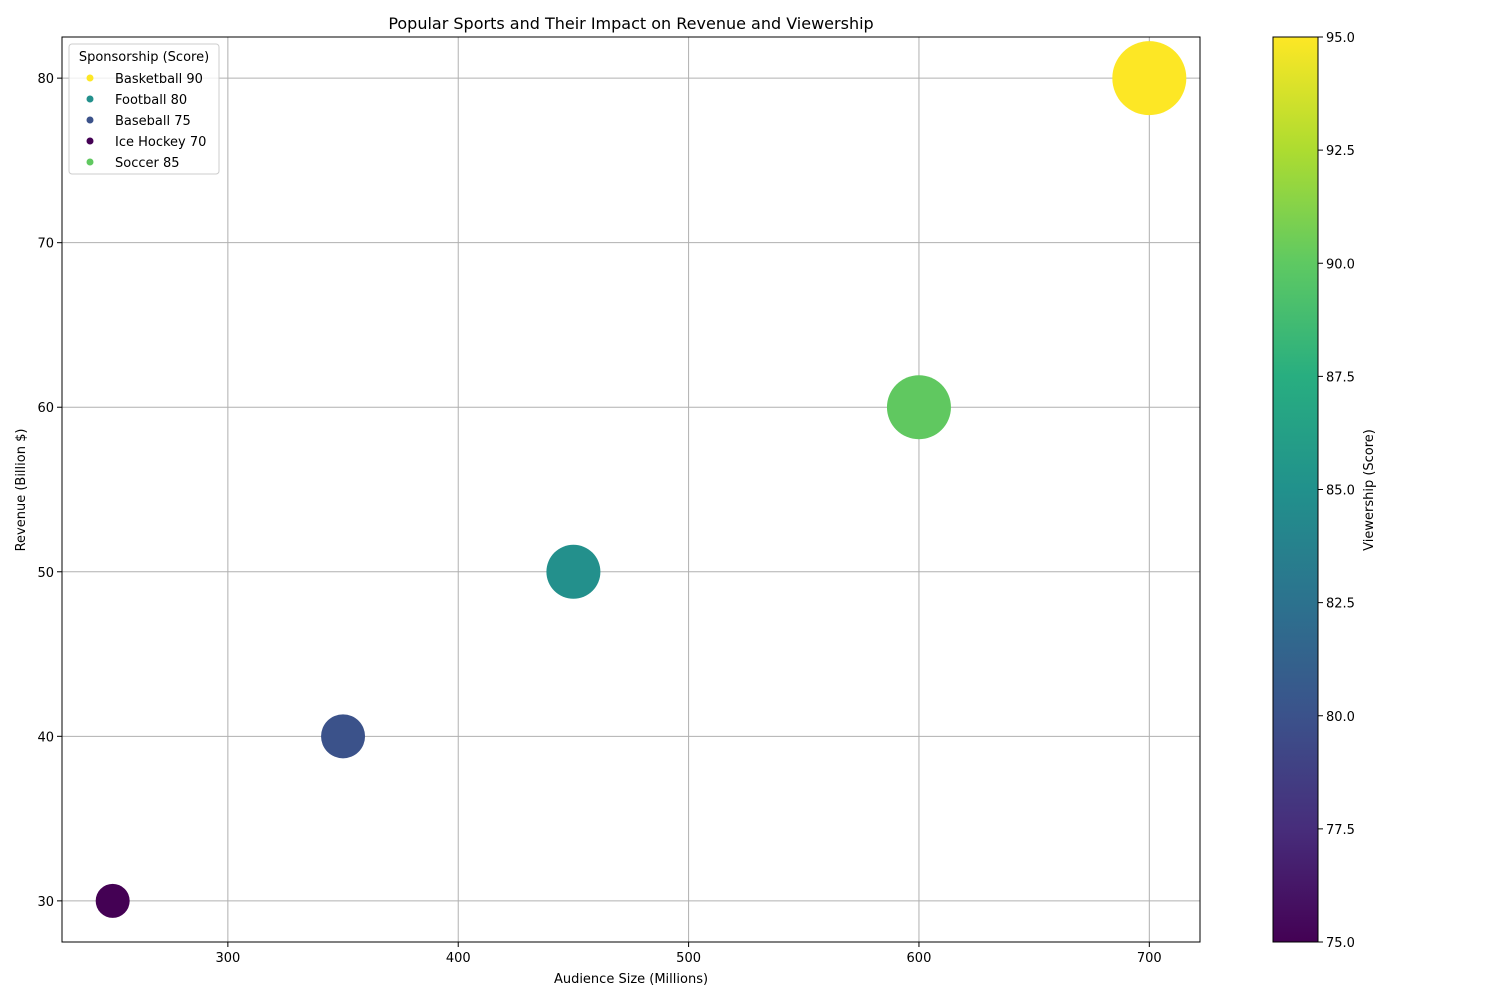  I want to click on x-axis-label: Audience Size (Millions), so click(631, 979).